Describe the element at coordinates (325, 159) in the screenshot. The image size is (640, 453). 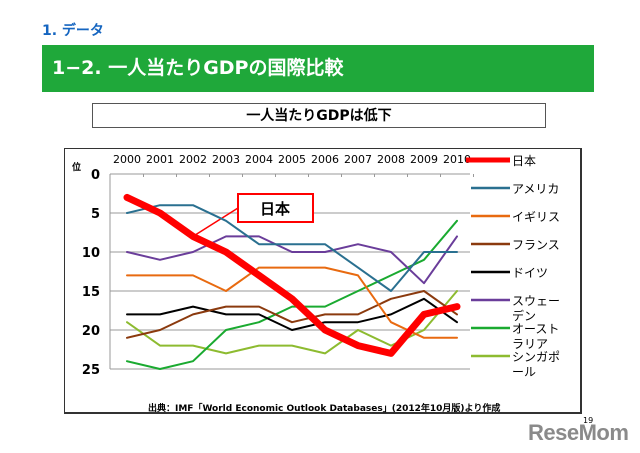
I see `x-tick-label: 2006` at that location.